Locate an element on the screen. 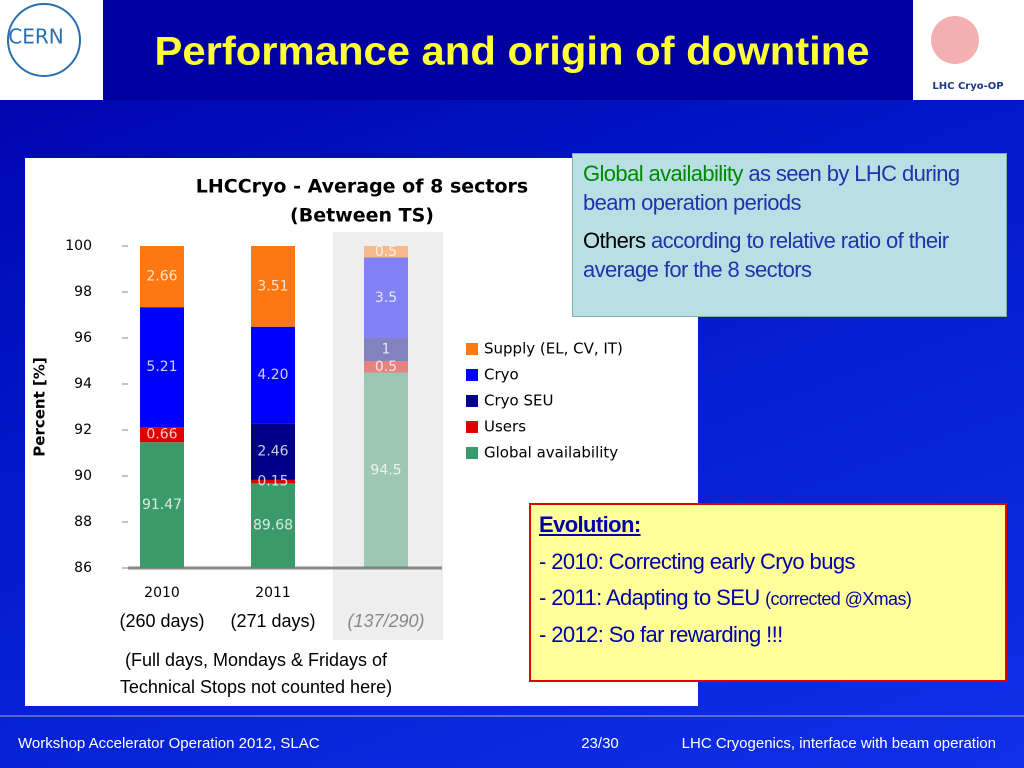 The width and height of the screenshot is (1024, 768). legend-label: Supply (EL, CV, IT) is located at coordinates (553, 349).